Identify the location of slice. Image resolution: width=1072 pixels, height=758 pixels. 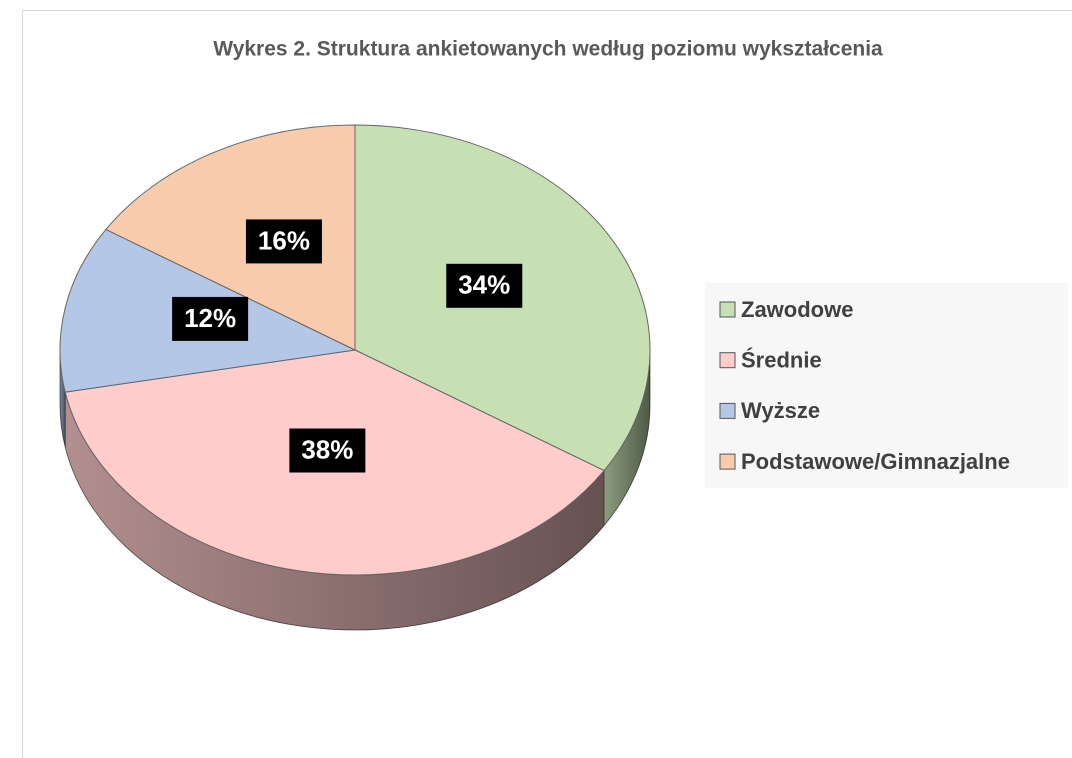
(230, 237).